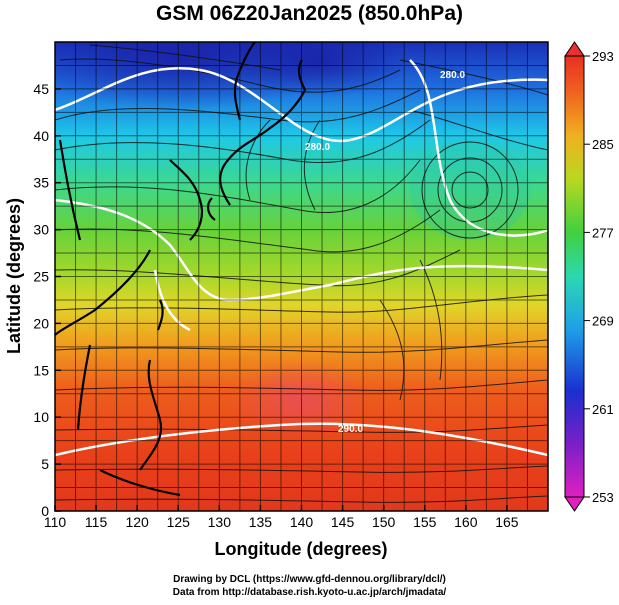 The width and height of the screenshot is (619, 605). Describe the element at coordinates (574, 276) in the screenshot. I see `colorbar-bar` at that location.